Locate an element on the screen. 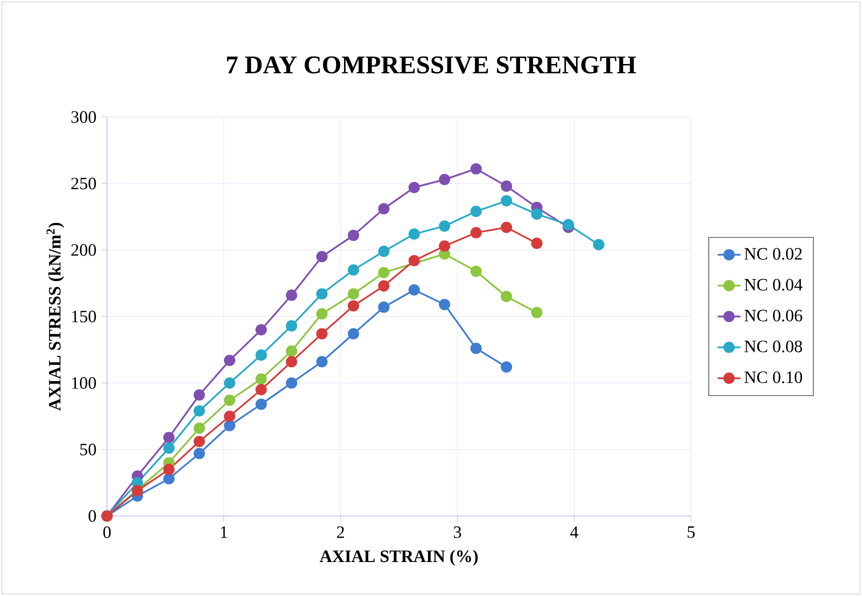 This screenshot has height=596, width=862. chart-title: 7 DAY COMPRESSIVE STRENGTH is located at coordinates (431, 65).